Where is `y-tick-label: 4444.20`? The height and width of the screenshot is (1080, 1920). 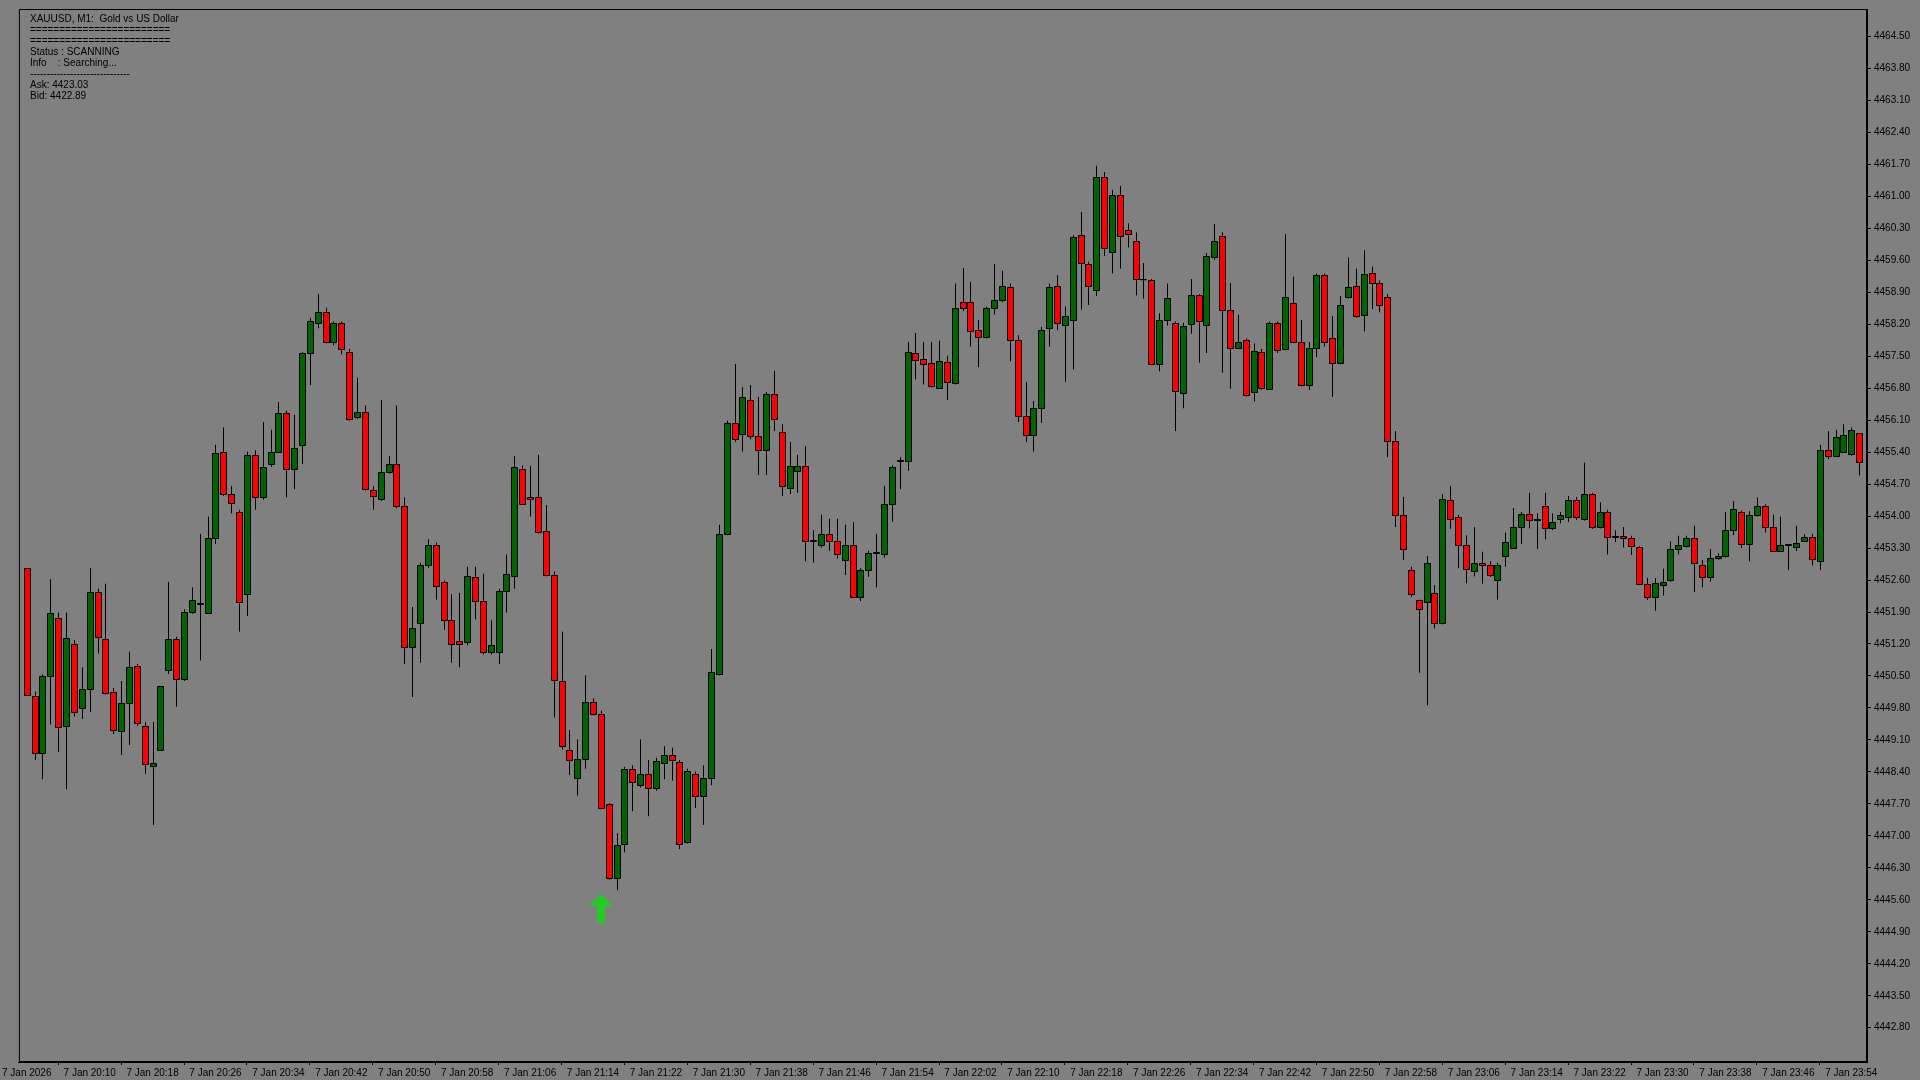
y-tick-label: 4444.20 is located at coordinates (1892, 963).